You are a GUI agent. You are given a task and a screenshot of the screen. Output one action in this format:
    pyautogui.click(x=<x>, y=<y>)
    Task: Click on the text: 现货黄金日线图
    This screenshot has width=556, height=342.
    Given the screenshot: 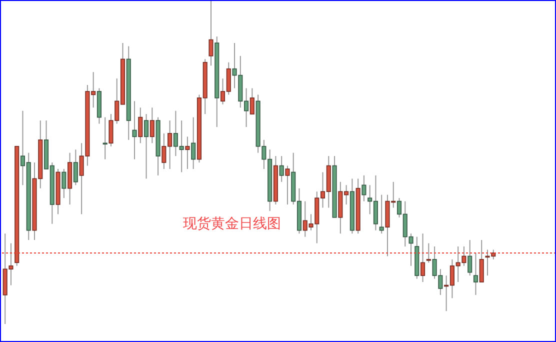 What is the action you would take?
    pyautogui.click(x=232, y=224)
    